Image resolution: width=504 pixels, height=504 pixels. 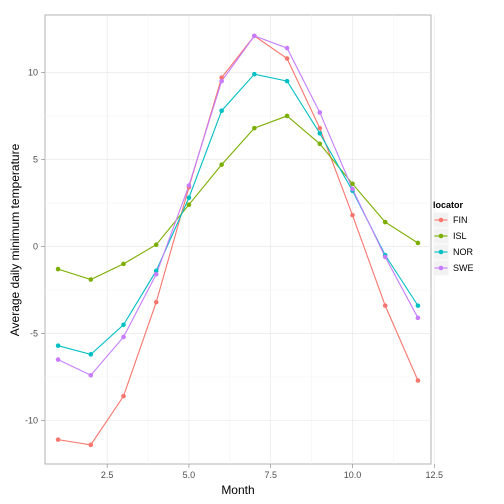 What do you see at coordinates (15, 239) in the screenshot?
I see `y-axis-label: Average daily minimum temperature` at bounding box center [15, 239].